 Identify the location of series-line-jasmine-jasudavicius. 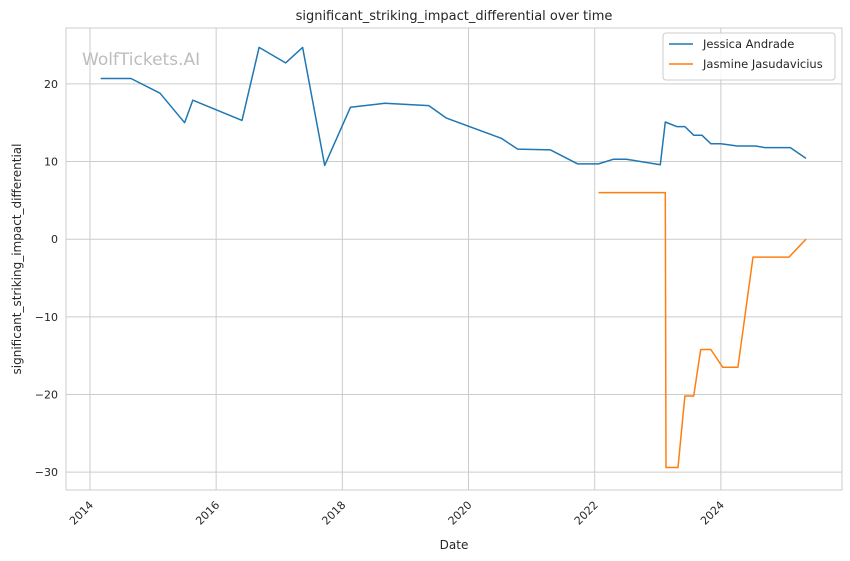
(702, 330).